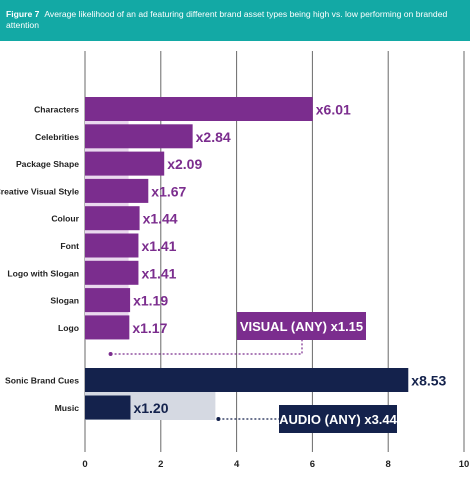  Describe the element at coordinates (56, 110) in the screenshot. I see `visual-category-label: Characters` at that location.